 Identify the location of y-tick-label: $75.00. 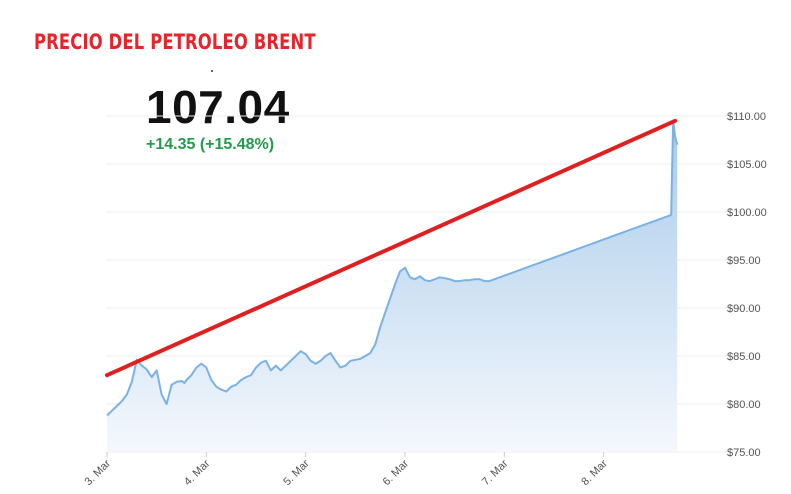
(744, 453).